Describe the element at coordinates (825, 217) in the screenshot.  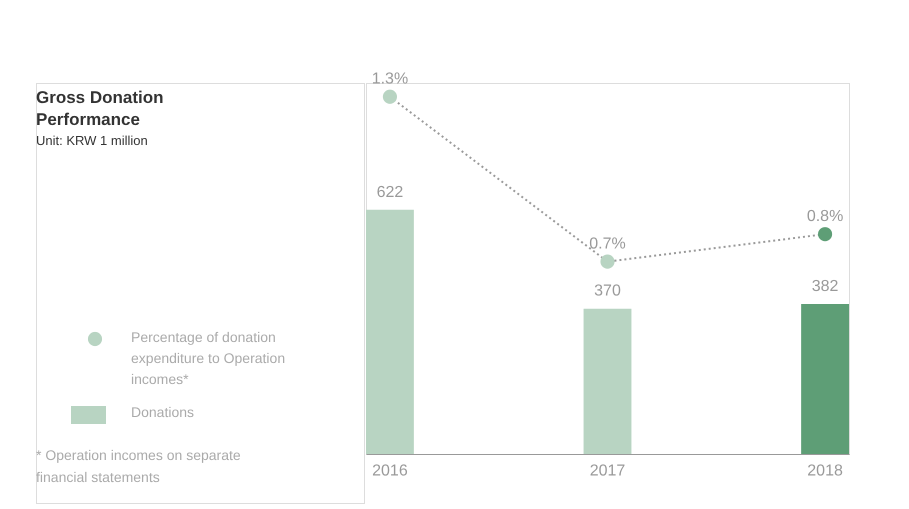
I see `data-label: 0.8%` at that location.